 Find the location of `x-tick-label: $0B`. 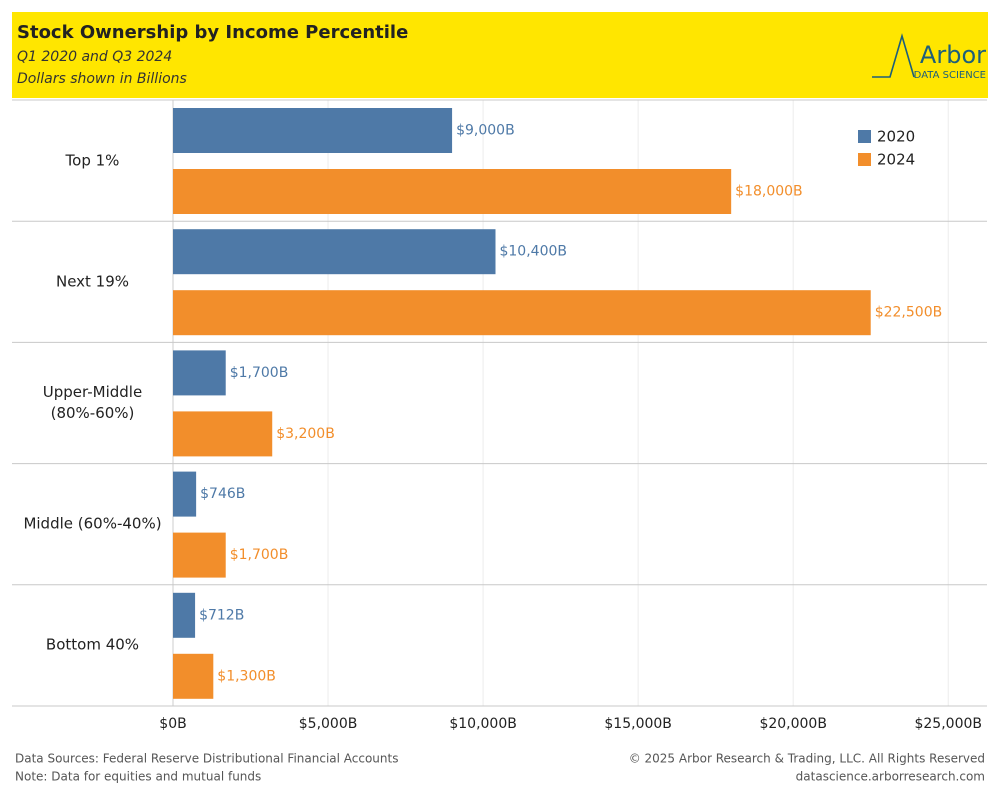

x-tick-label: $0B is located at coordinates (172, 724).